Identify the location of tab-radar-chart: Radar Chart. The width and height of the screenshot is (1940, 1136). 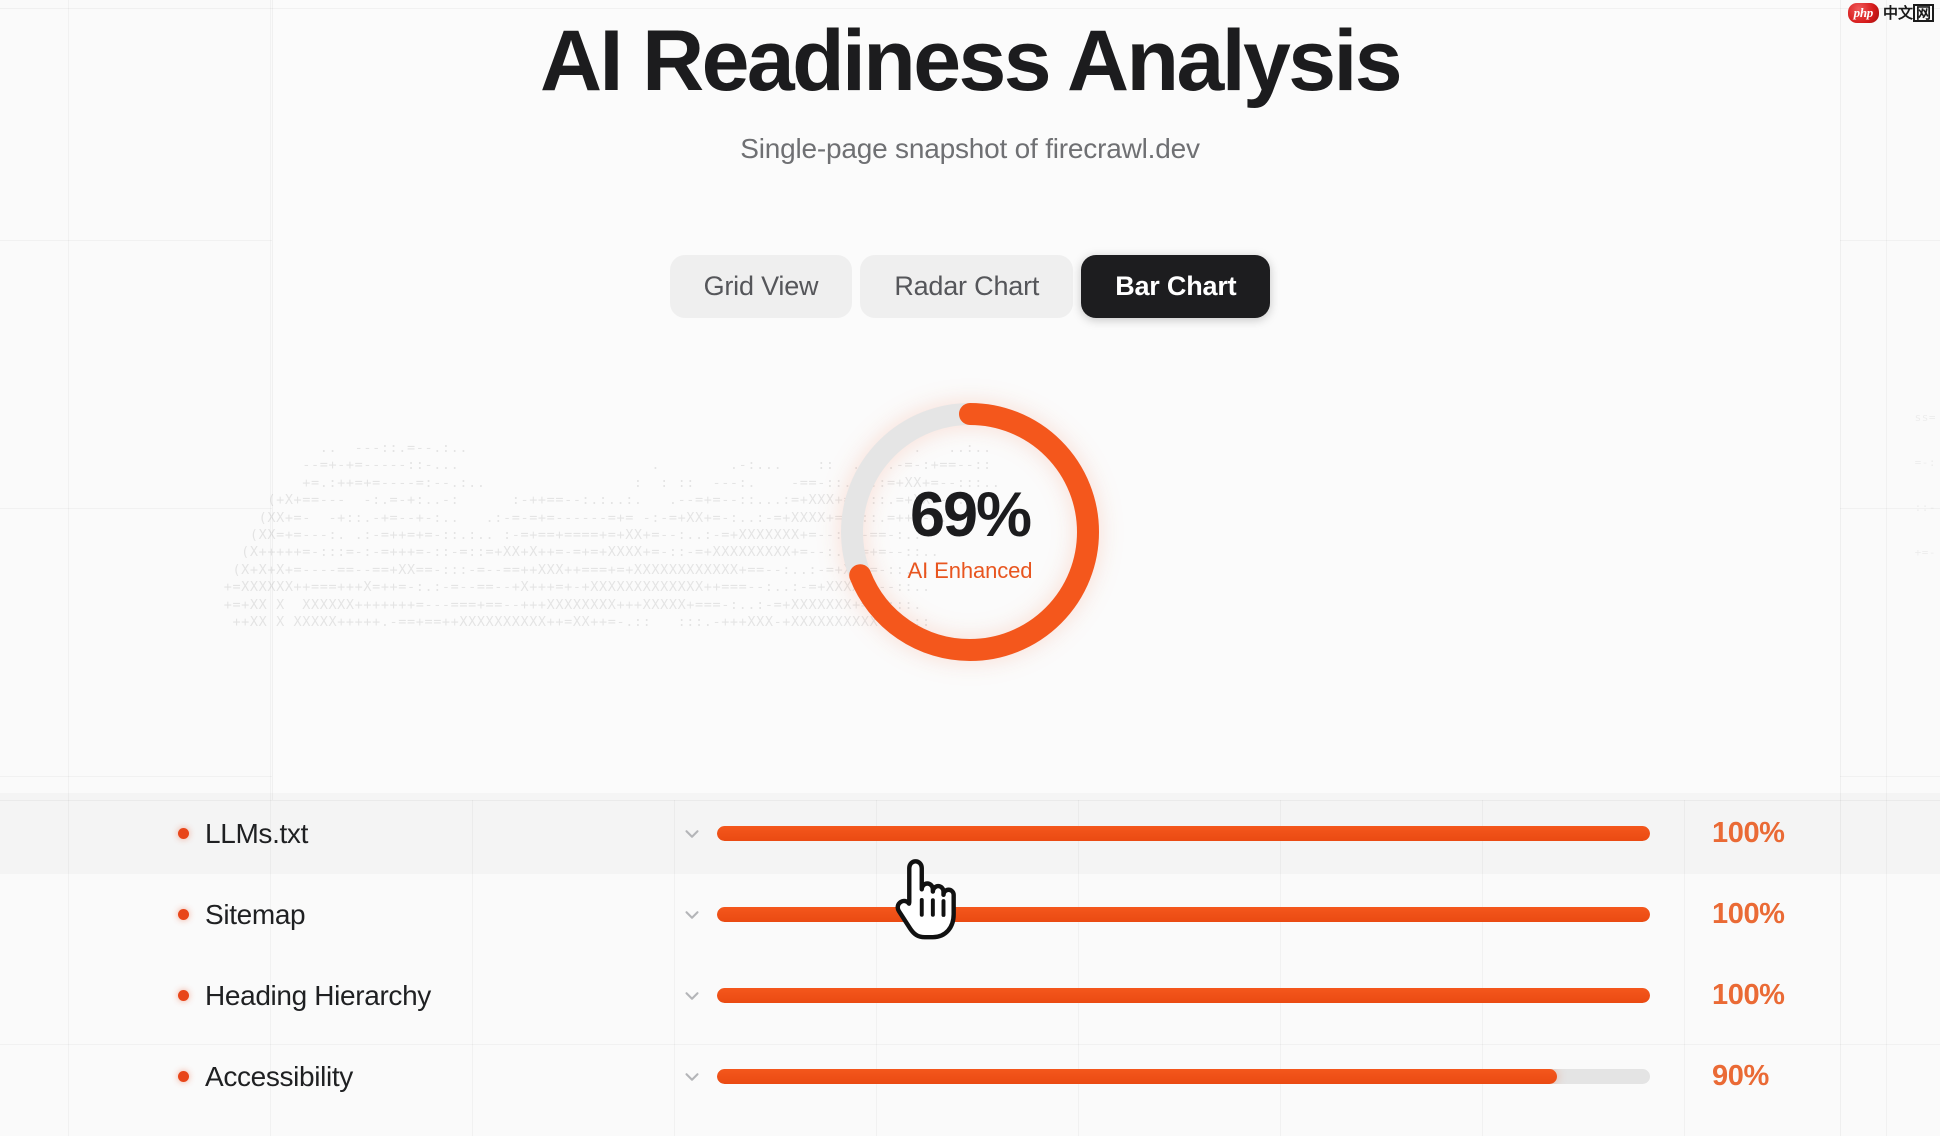
(967, 286).